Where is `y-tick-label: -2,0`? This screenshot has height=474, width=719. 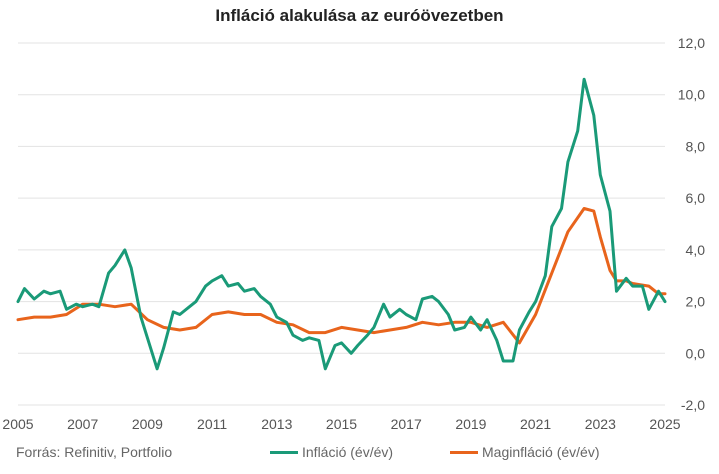
y-tick-label: -2,0 is located at coordinates (693, 405).